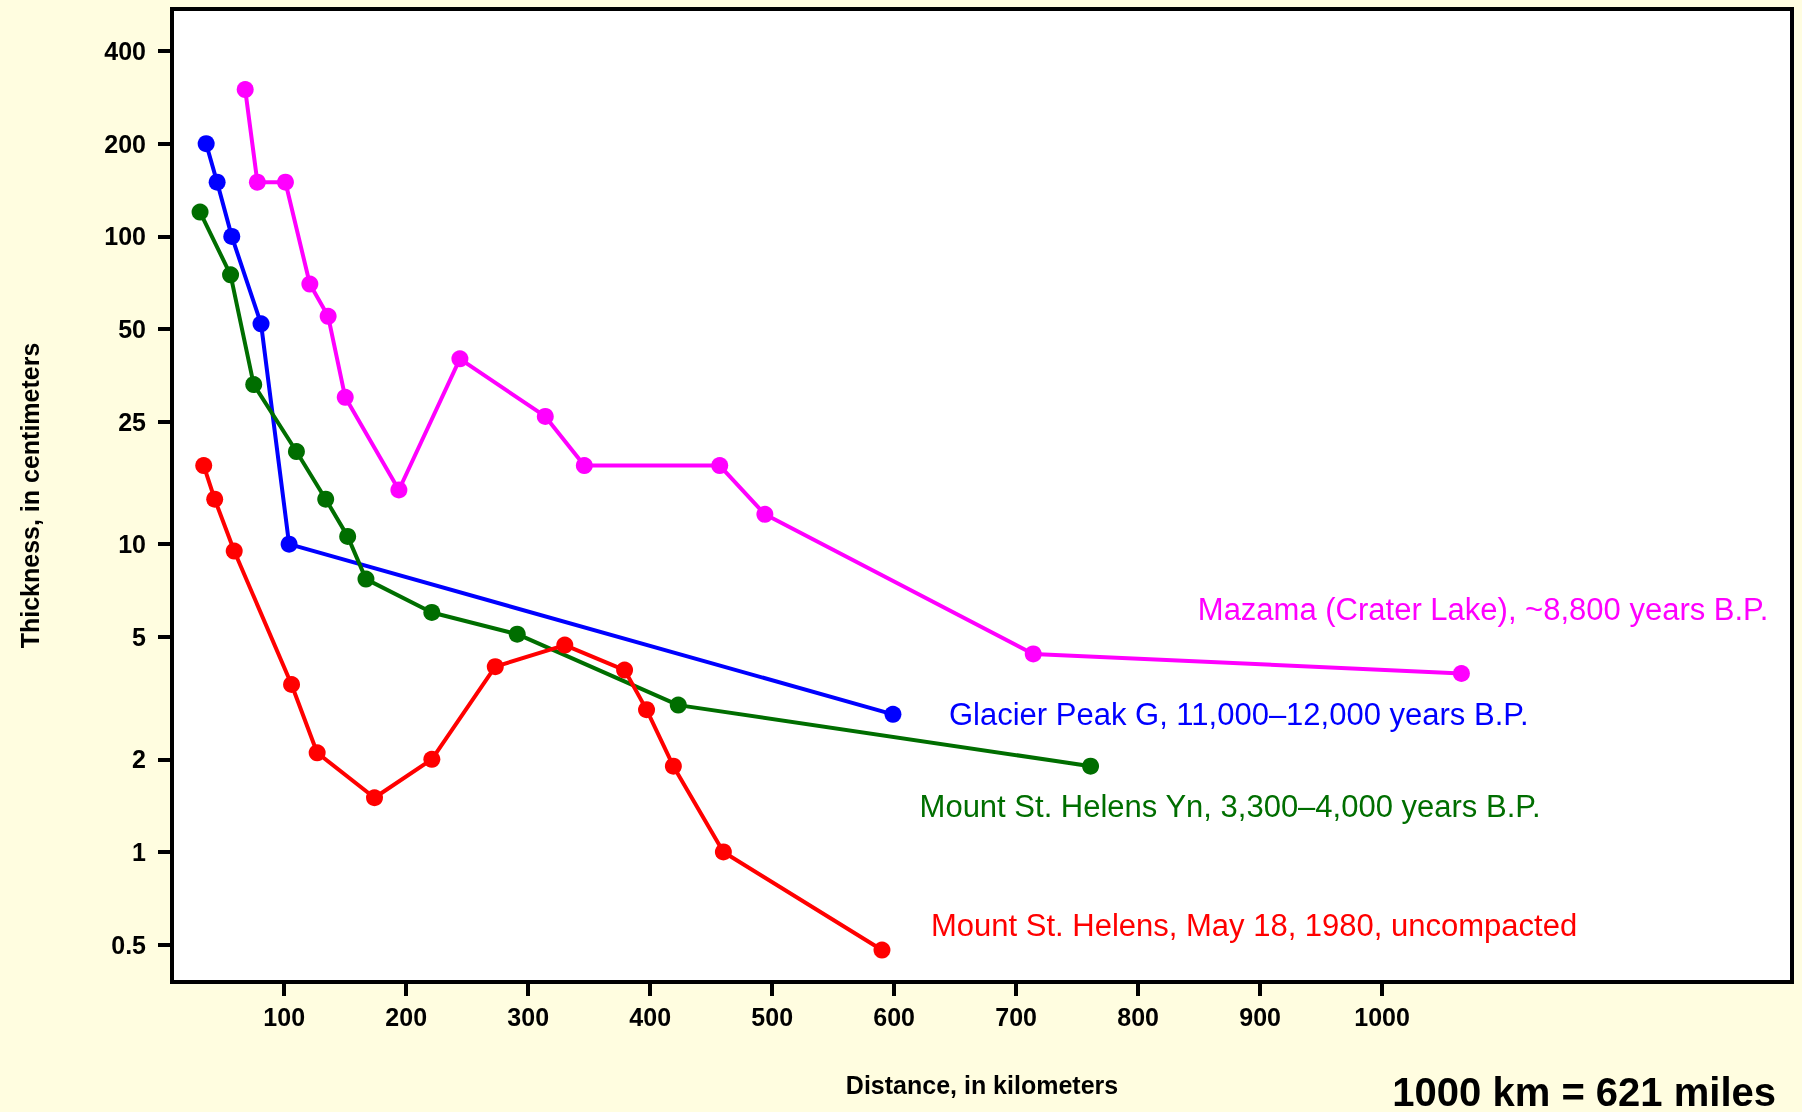  What do you see at coordinates (132, 329) in the screenshot?
I see `y-tick-label: 50` at bounding box center [132, 329].